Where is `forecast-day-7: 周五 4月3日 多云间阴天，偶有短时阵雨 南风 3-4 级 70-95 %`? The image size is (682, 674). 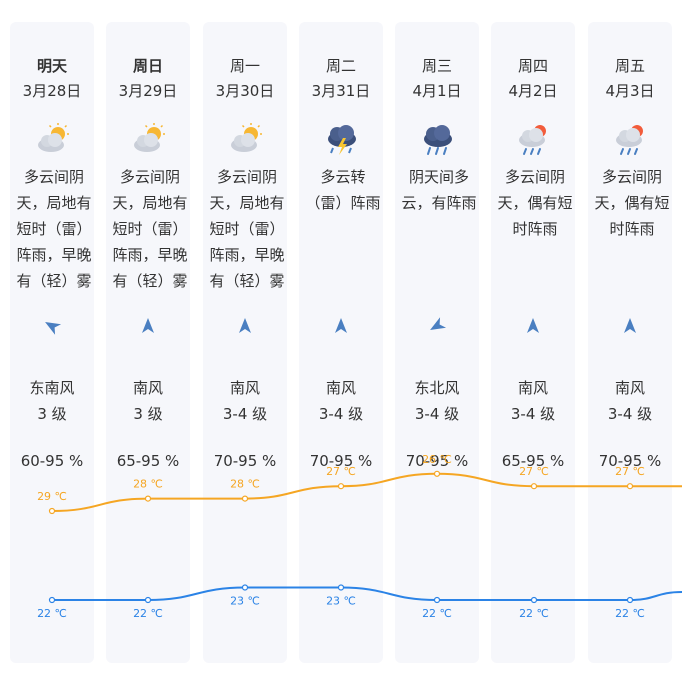 forecast-day-7: 周五 4月3日 多云间阴天，偶有短时阵雨 南风 3-4 级 70-95 % is located at coordinates (630, 342).